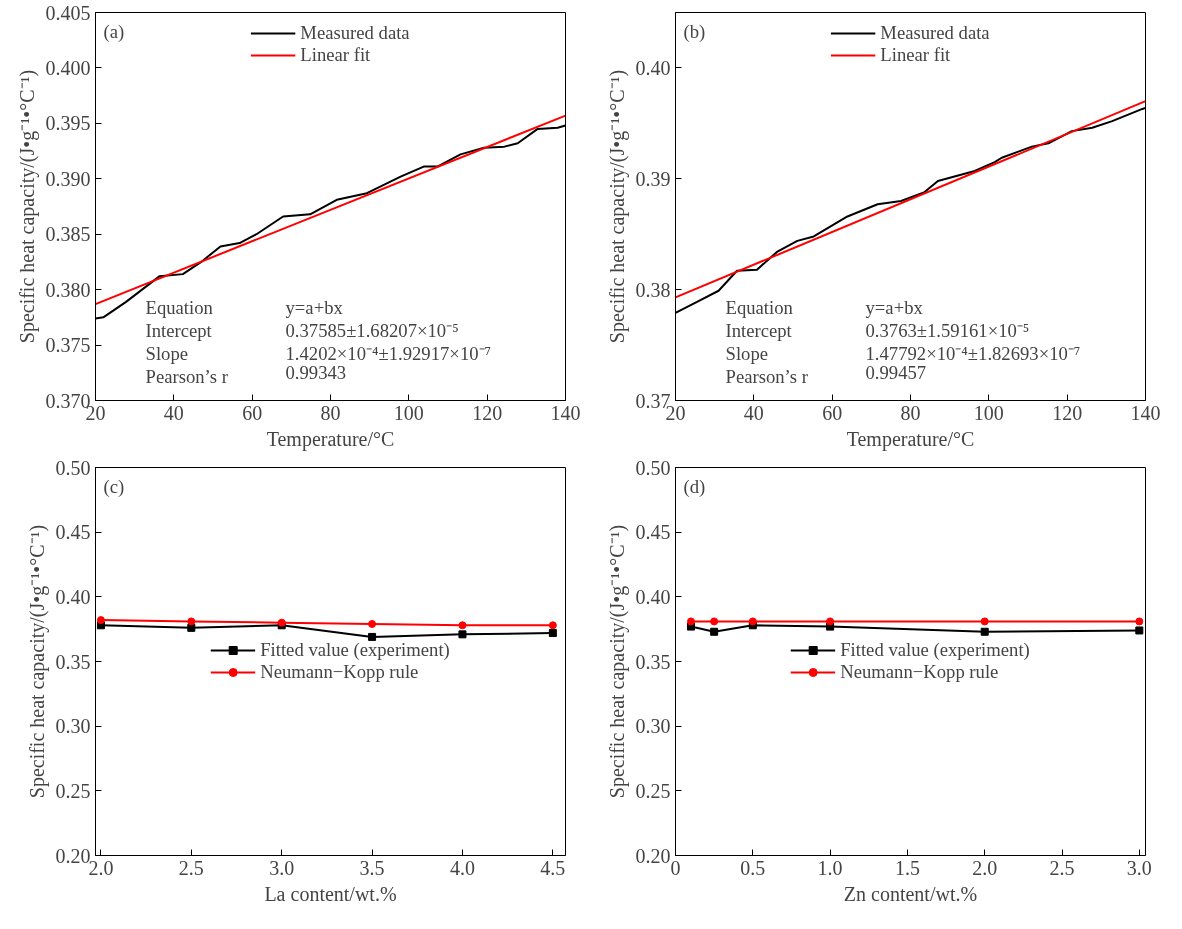  What do you see at coordinates (694, 31) in the screenshot?
I see `text: (b)` at bounding box center [694, 31].